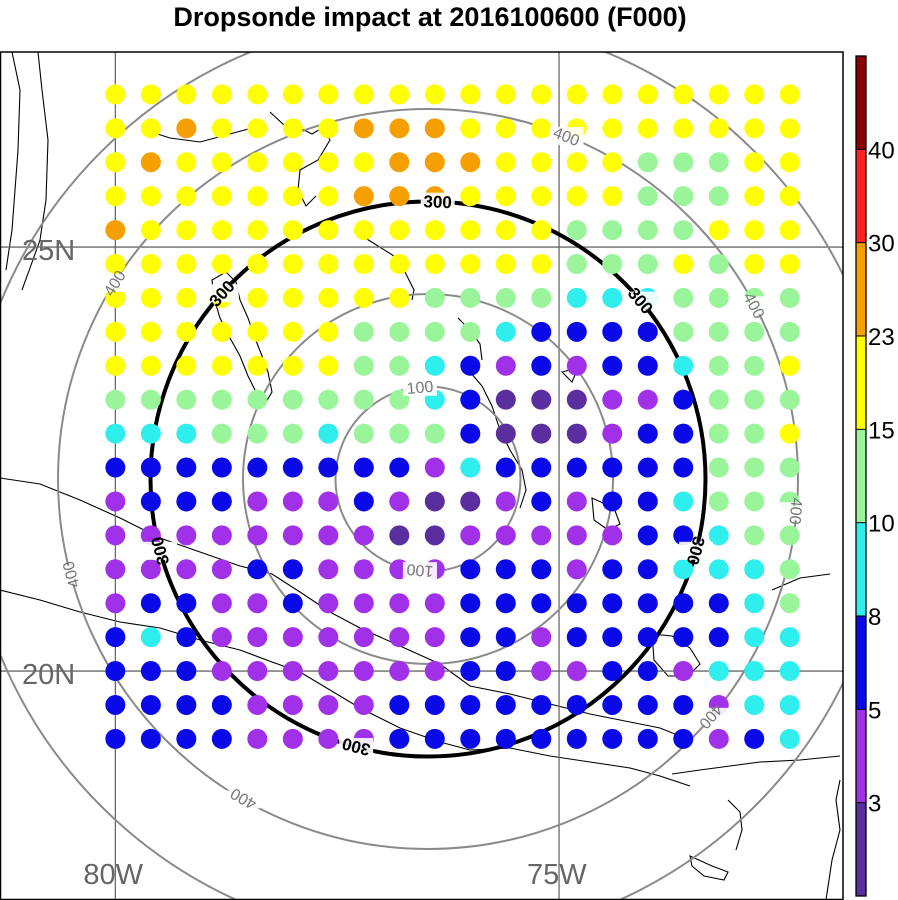  What do you see at coordinates (794, 511) in the screenshot?
I see `range-ring-label-400: 400` at bounding box center [794, 511].